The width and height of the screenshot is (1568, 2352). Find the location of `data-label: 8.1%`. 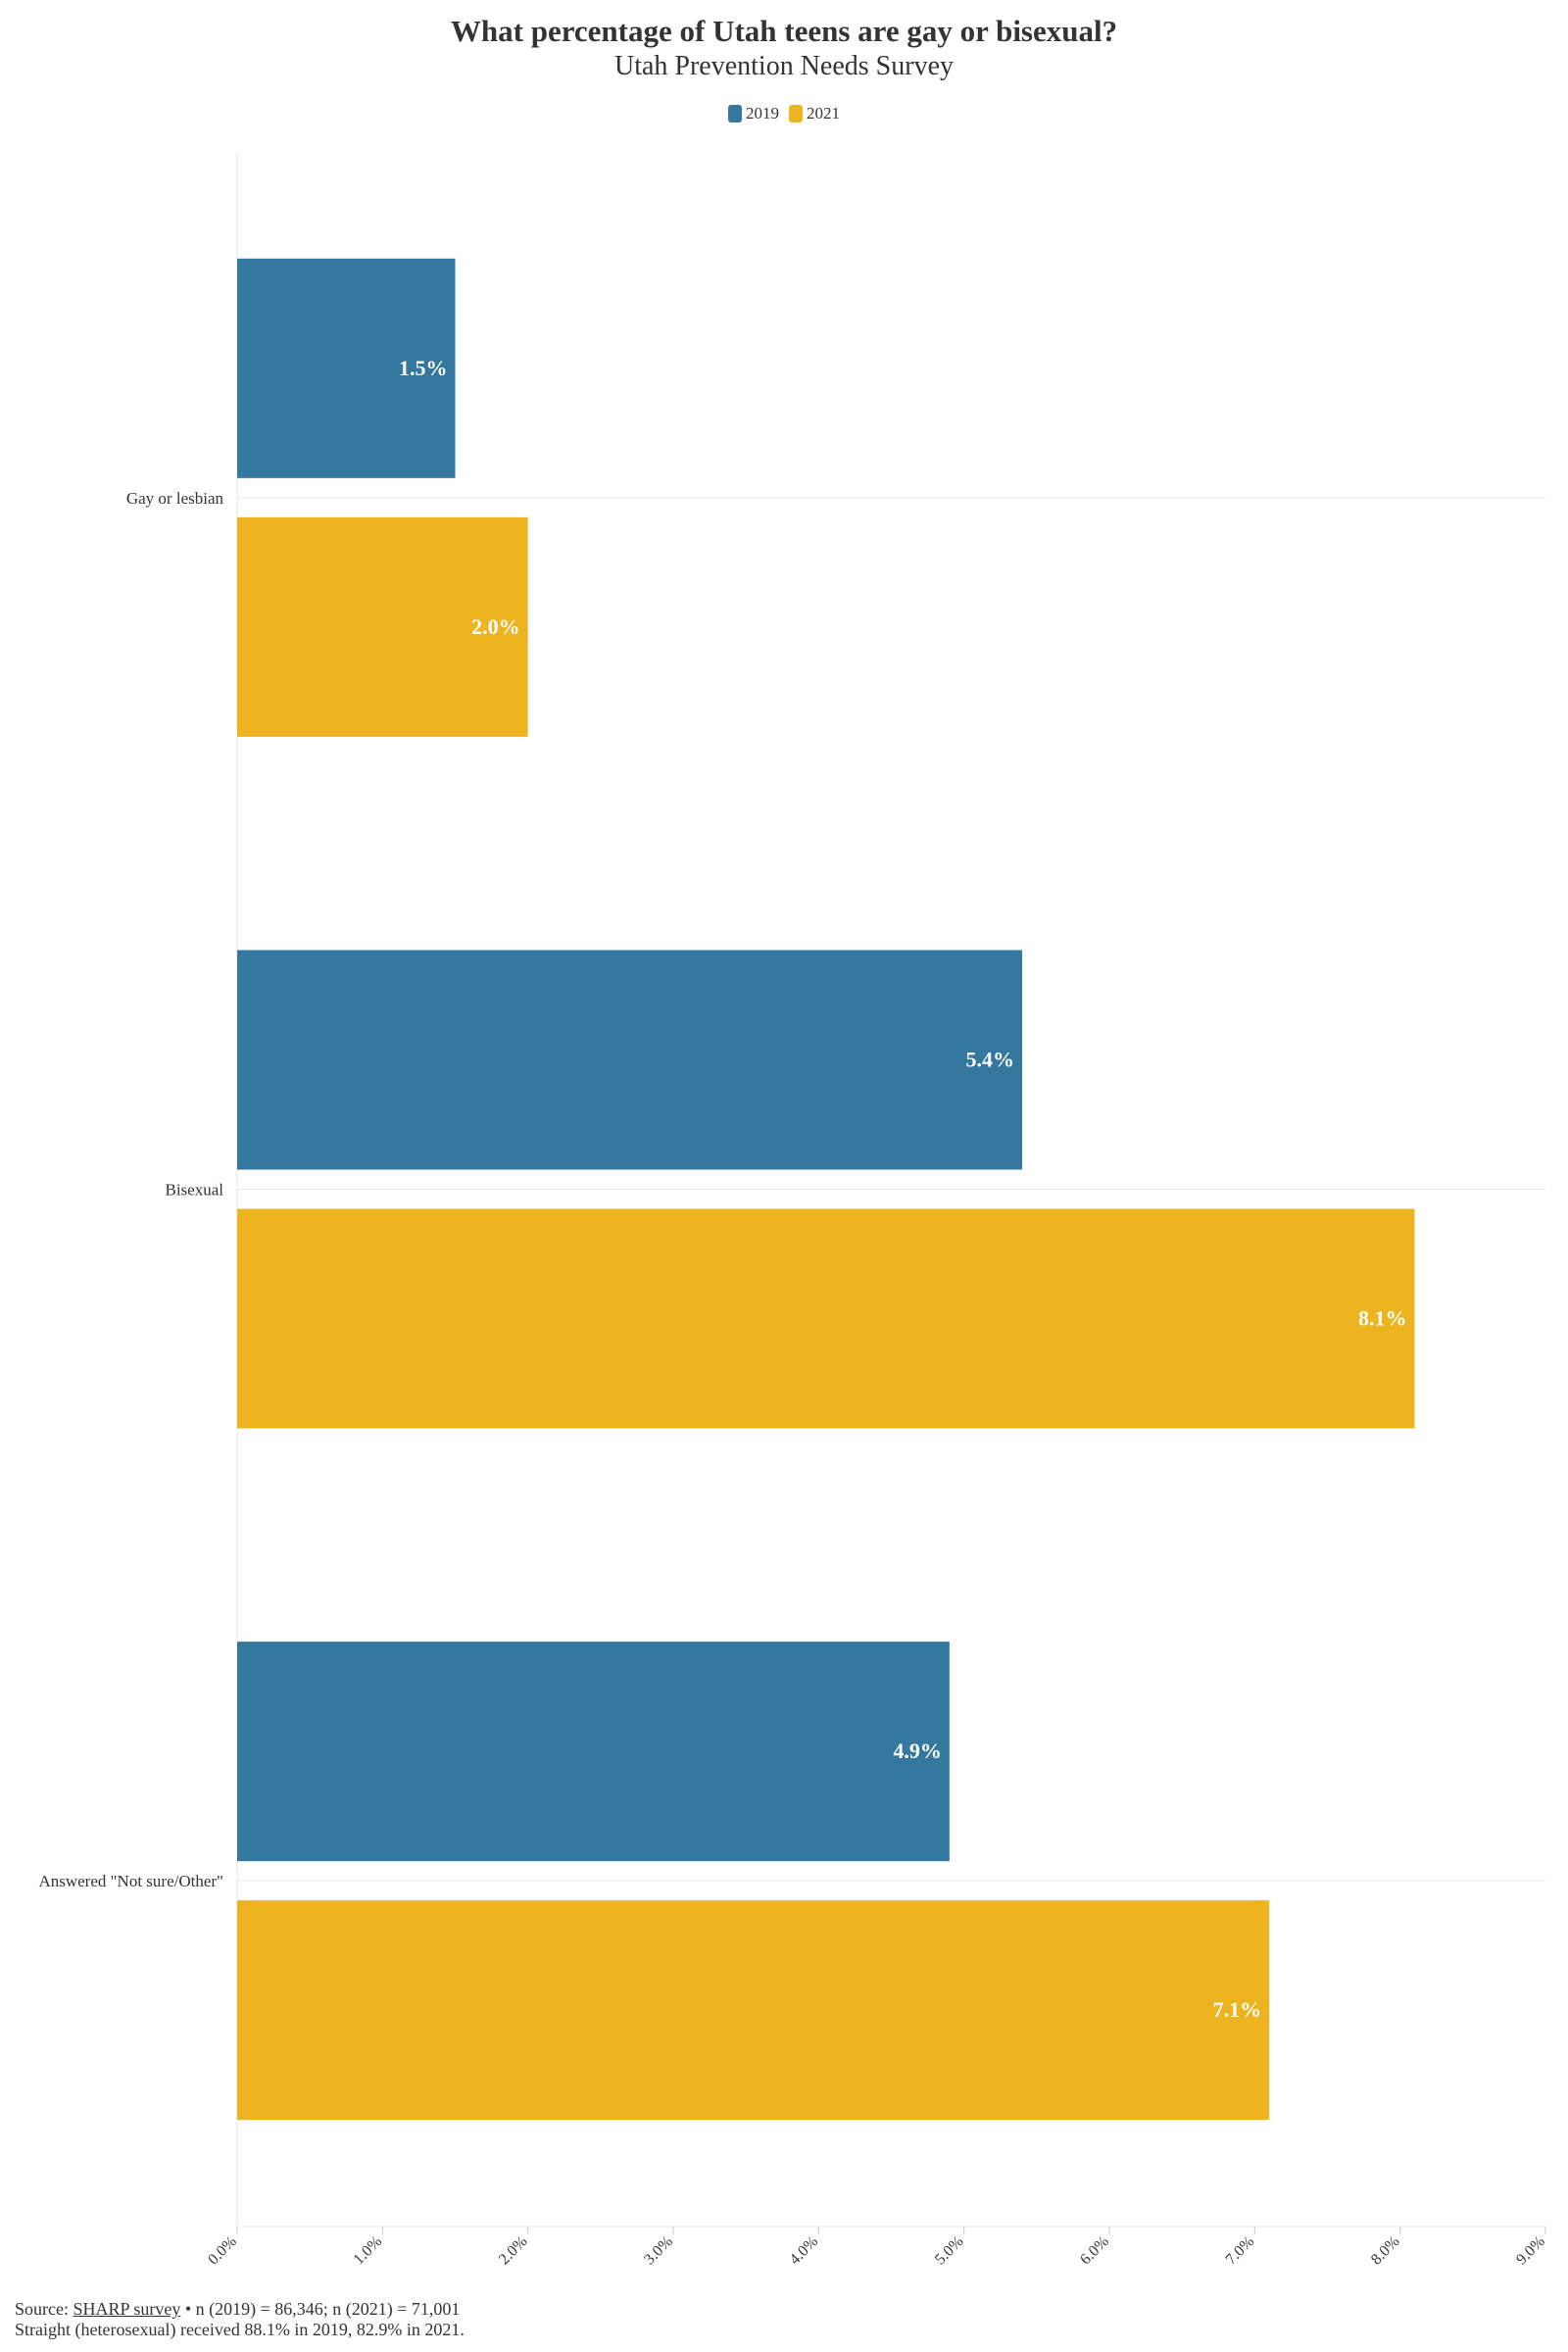

data-label: 8.1% is located at coordinates (1382, 1318).